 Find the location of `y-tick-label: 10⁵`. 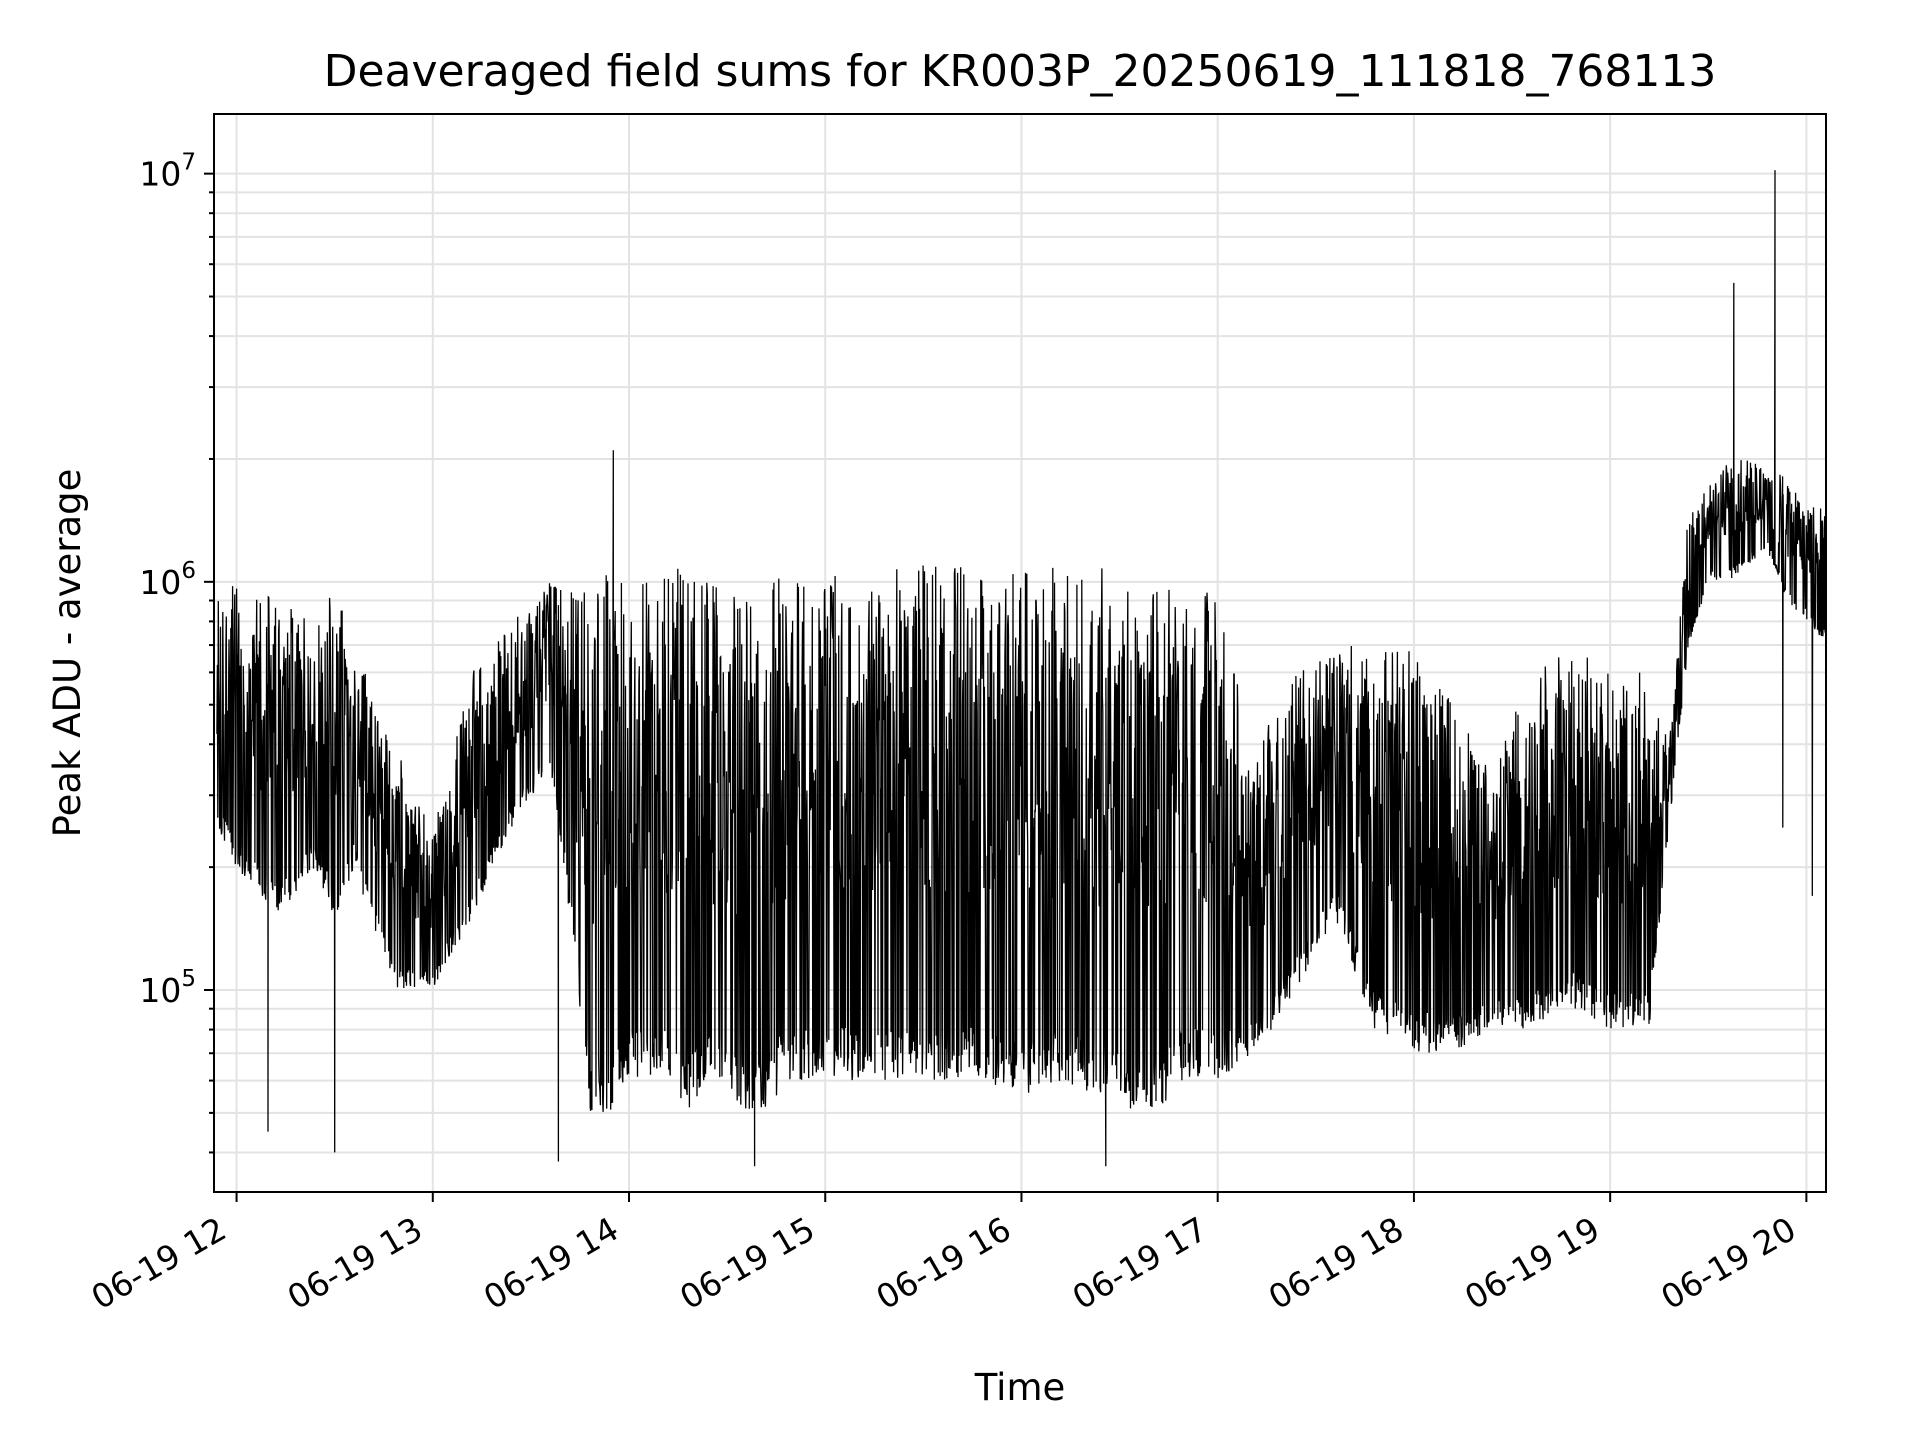

y-tick-label: 10⁵ is located at coordinates (167, 988).